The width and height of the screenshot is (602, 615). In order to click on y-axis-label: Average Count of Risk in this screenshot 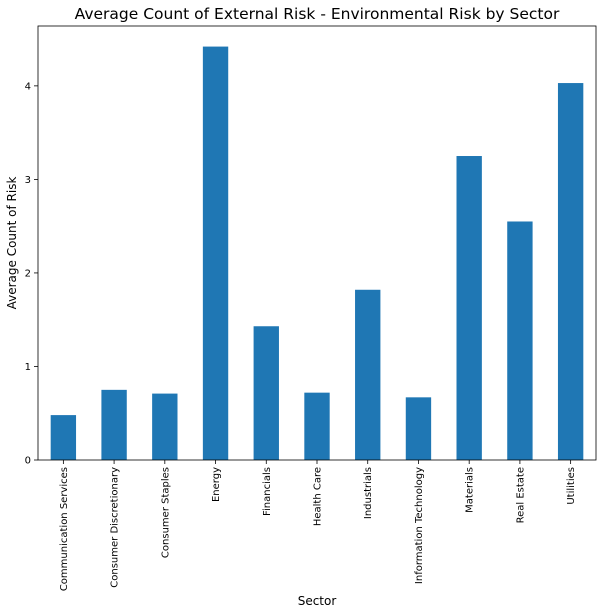, I will do `click(12, 243)`.